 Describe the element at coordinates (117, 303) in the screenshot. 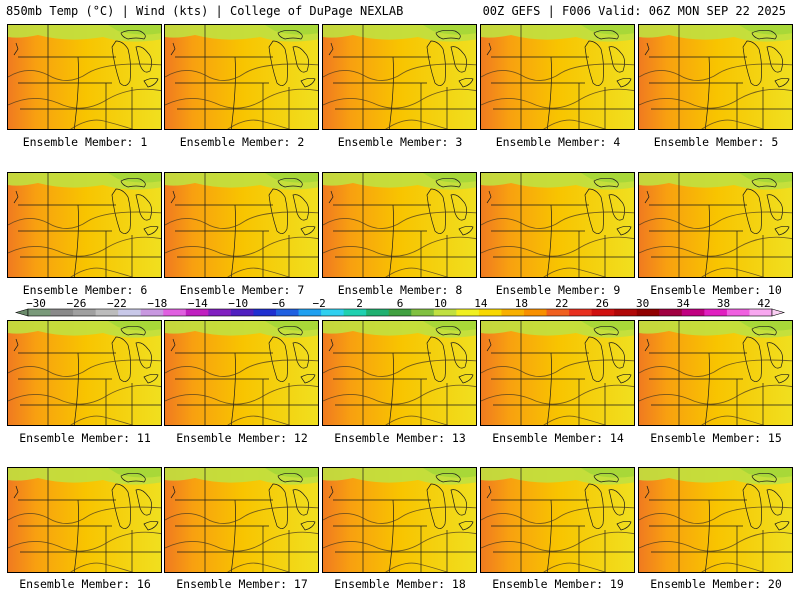

I see `colorbar-tick-label: −22` at that location.